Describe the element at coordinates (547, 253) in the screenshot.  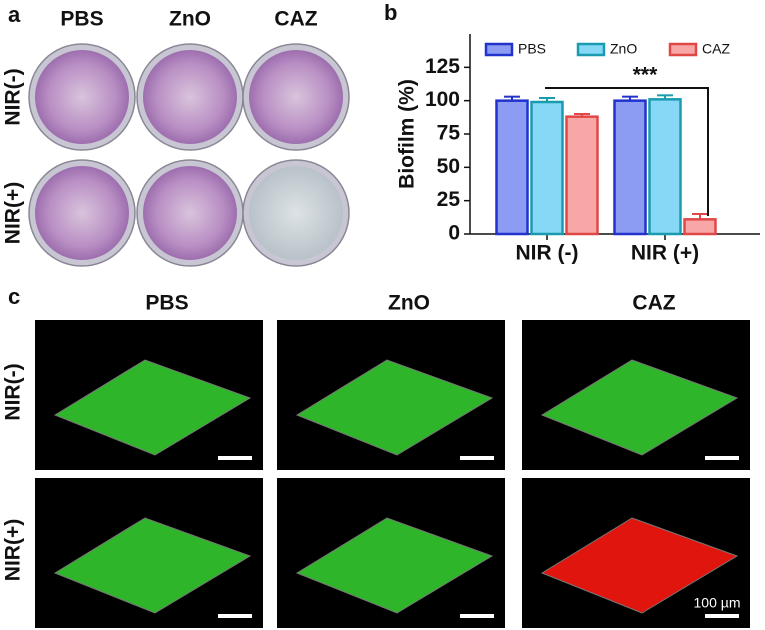
I see `x-tick-label: NIR (-)` at that location.